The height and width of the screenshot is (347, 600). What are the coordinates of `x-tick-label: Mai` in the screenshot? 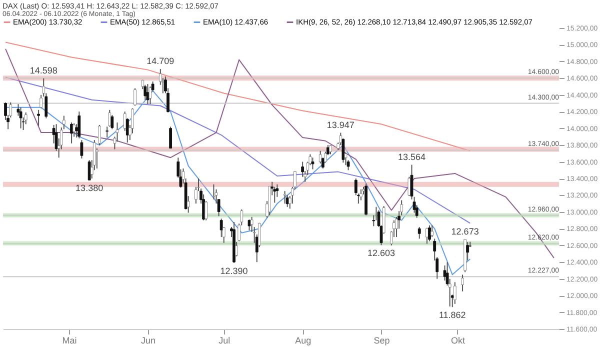 It's located at (69, 341).